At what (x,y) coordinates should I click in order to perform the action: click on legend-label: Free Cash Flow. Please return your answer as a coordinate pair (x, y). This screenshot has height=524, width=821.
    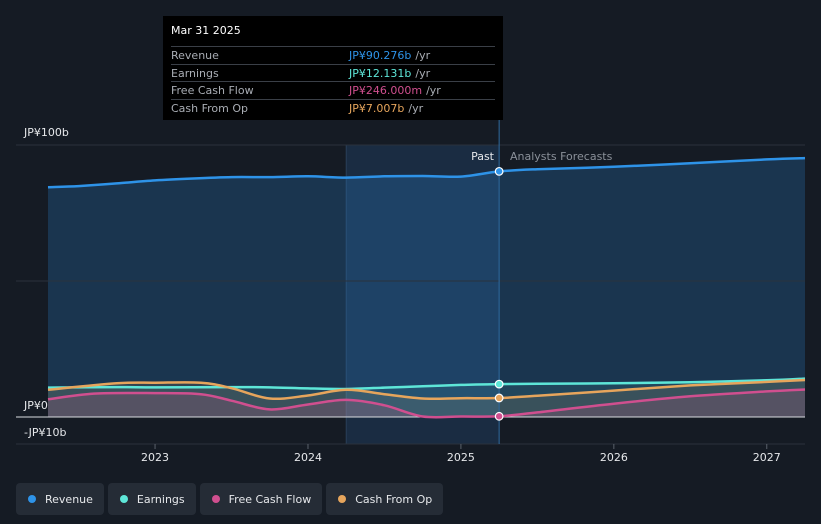
    Looking at the image, I should click on (270, 499).